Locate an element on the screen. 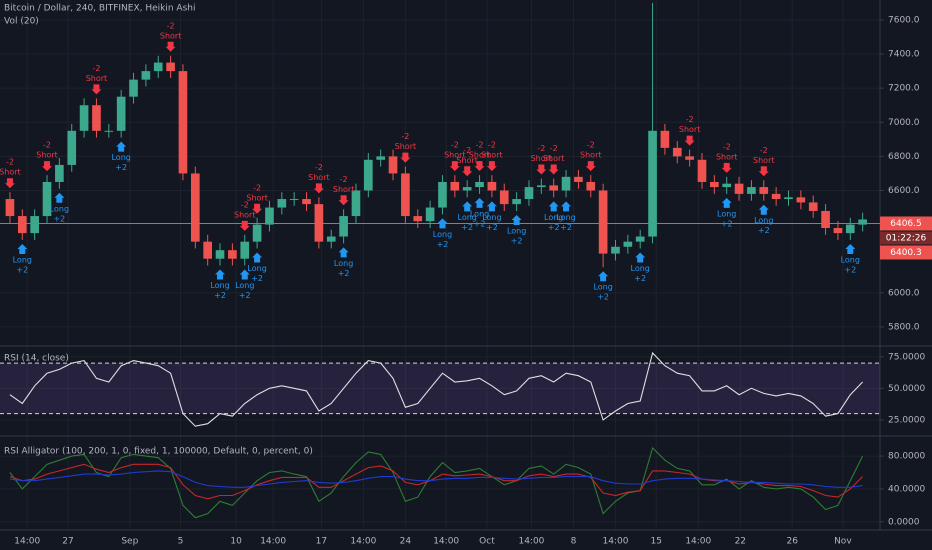  last-price-label: 6406.5 is located at coordinates (906, 224).